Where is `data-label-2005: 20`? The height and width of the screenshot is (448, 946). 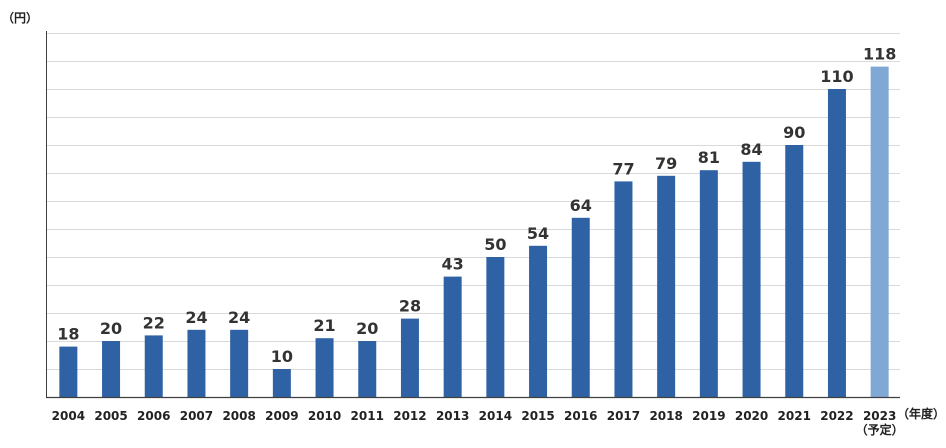
data-label-2005: 20 is located at coordinates (111, 328).